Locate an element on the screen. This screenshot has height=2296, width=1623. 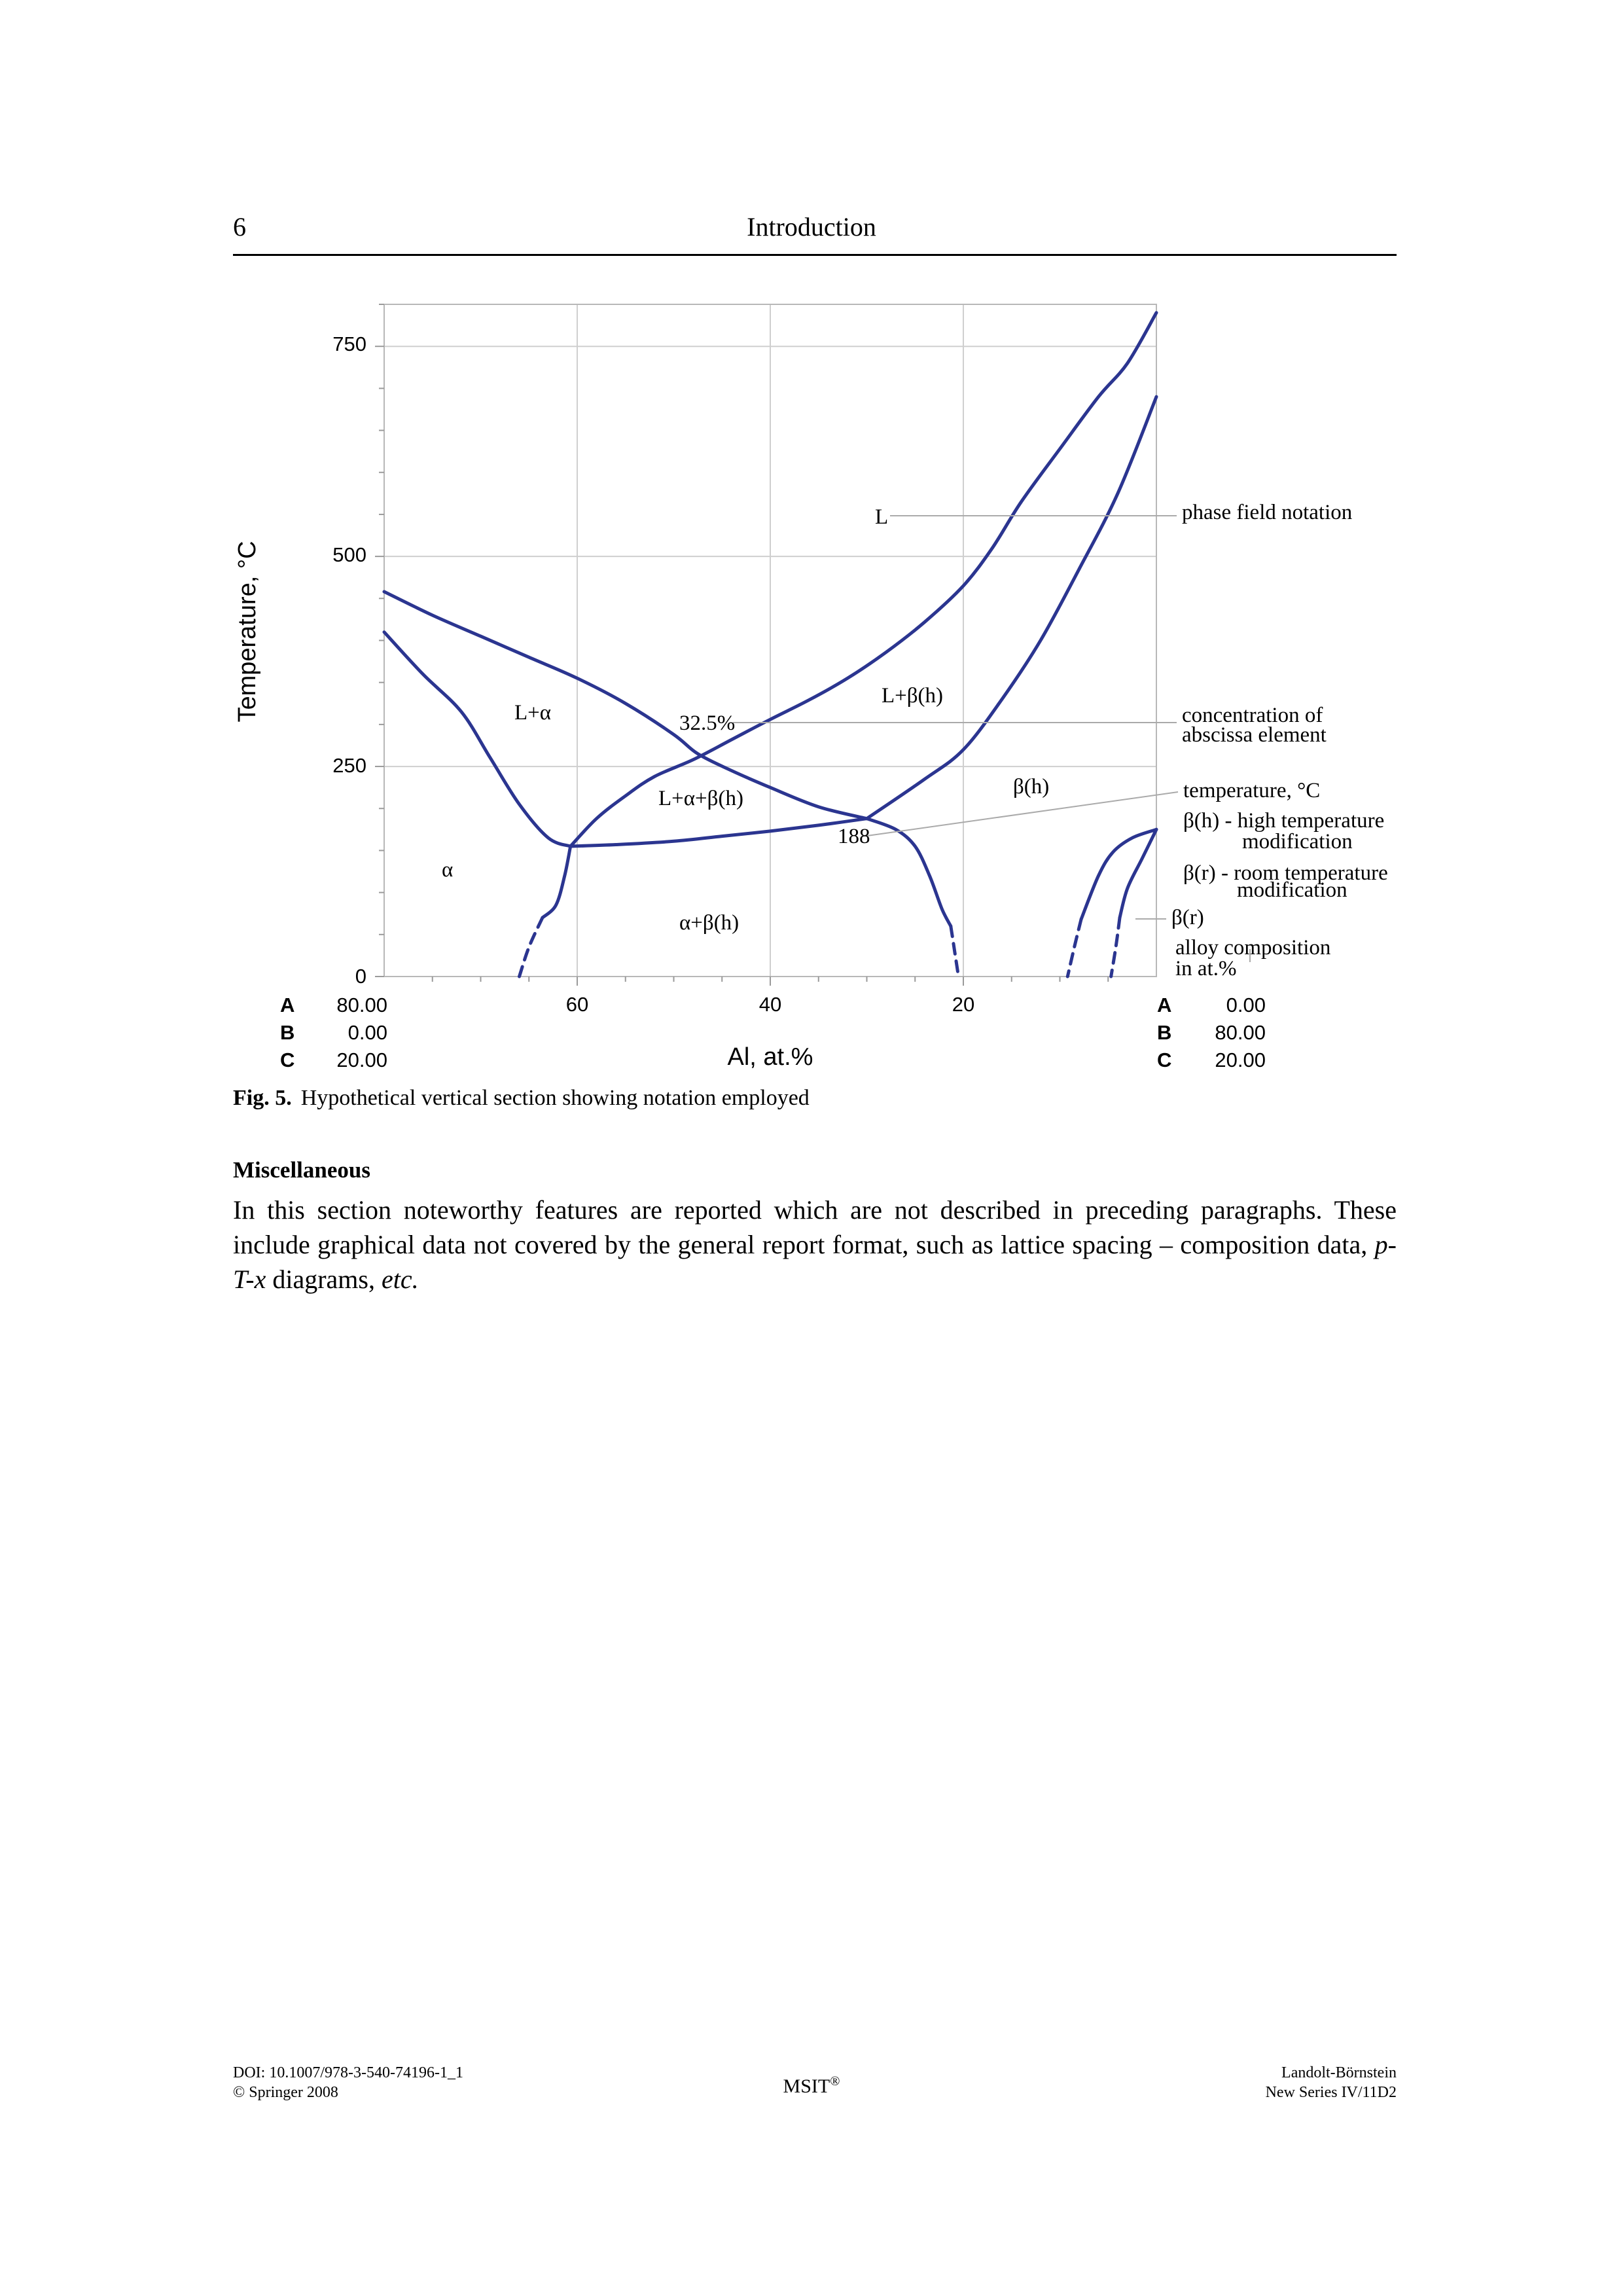
y-tick-label: 500 is located at coordinates (349, 554).